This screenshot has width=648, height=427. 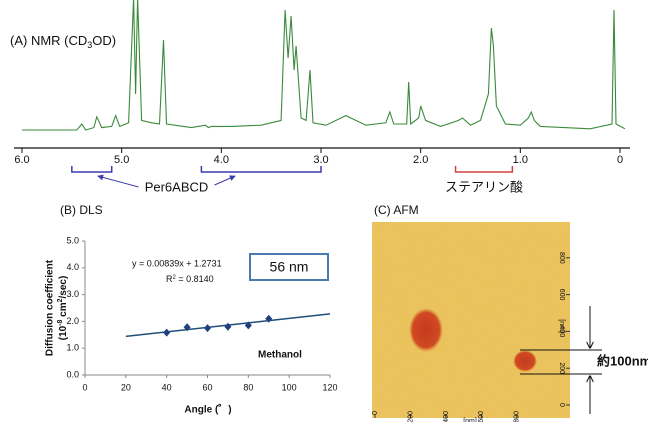 I want to click on r2-sup: 2, so click(x=175, y=278).